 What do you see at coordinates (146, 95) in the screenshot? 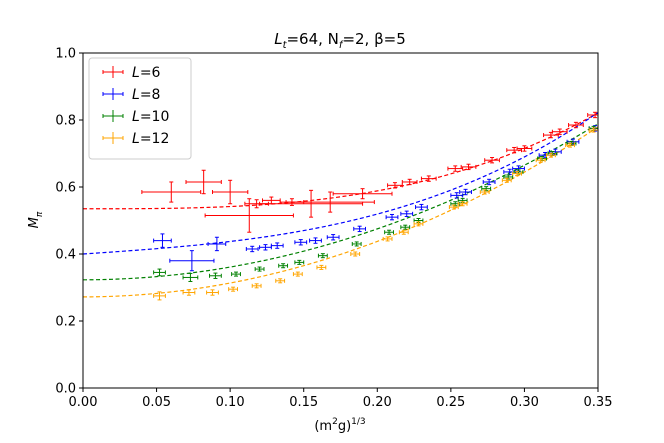
I see `legend-label: L=8` at bounding box center [146, 95].